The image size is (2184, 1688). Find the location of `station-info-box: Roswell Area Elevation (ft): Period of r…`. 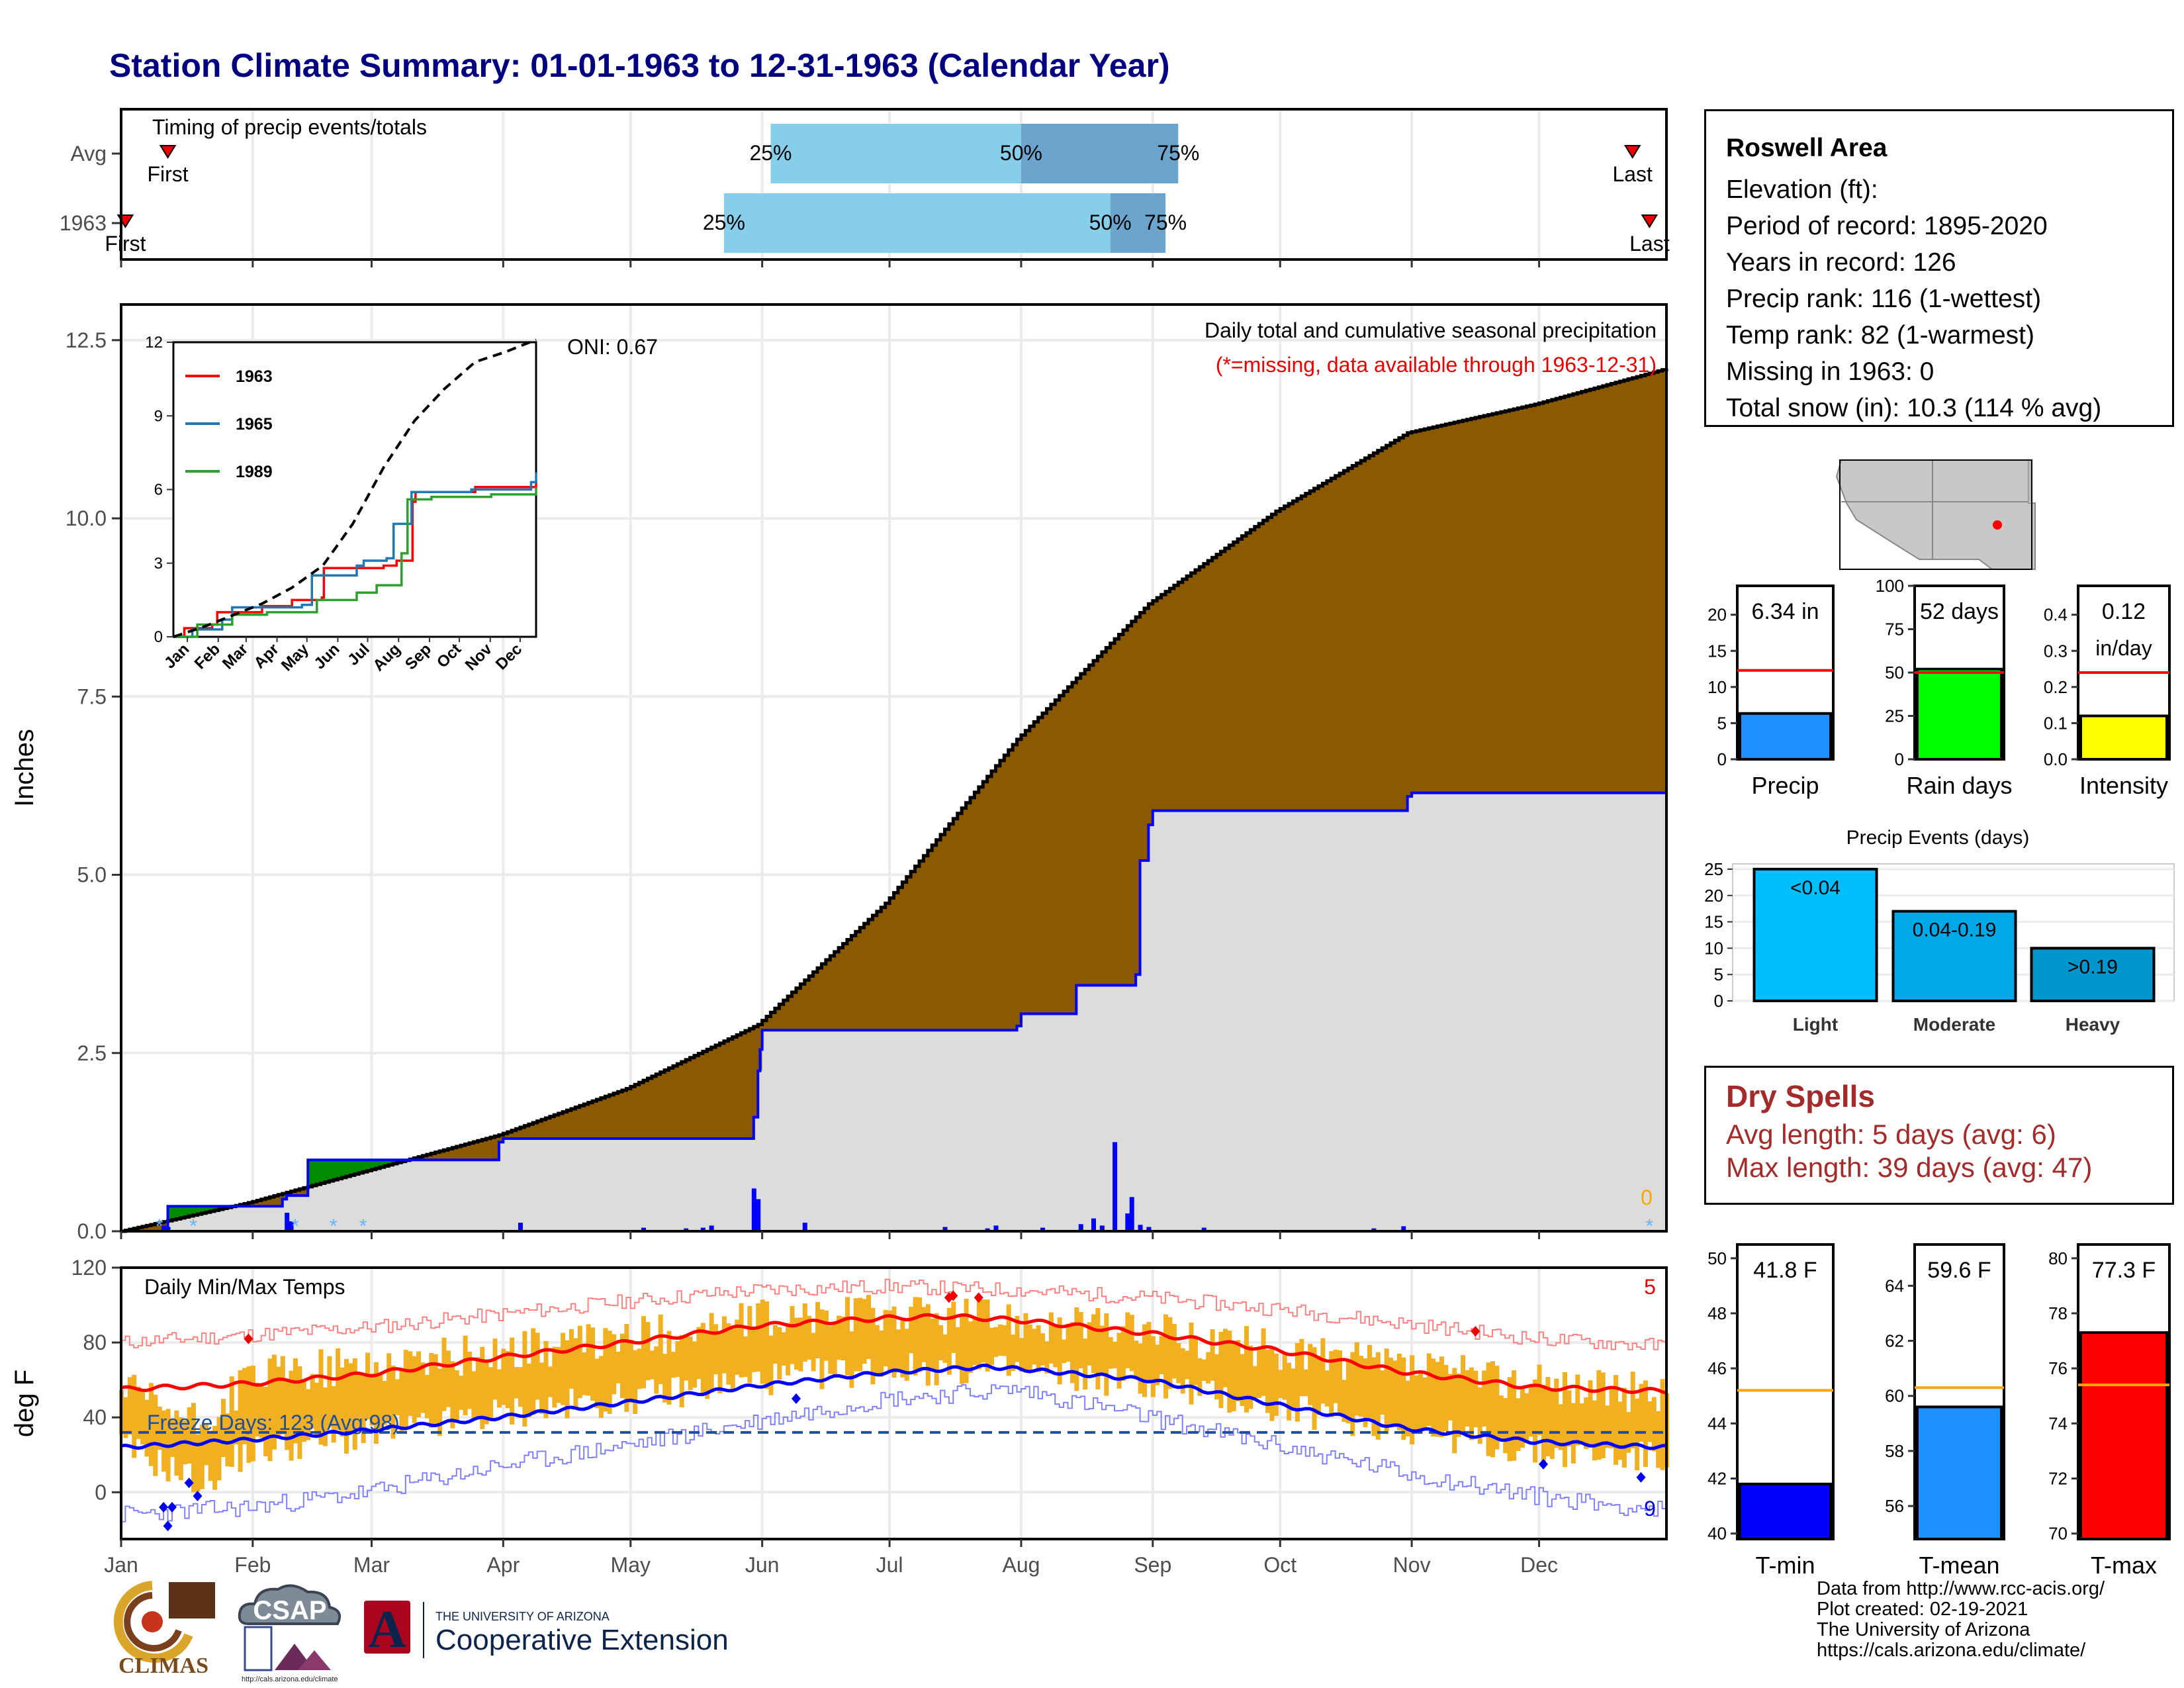

station-info-box: Roswell Area Elevation (ft): Period of r… is located at coordinates (1939, 268).